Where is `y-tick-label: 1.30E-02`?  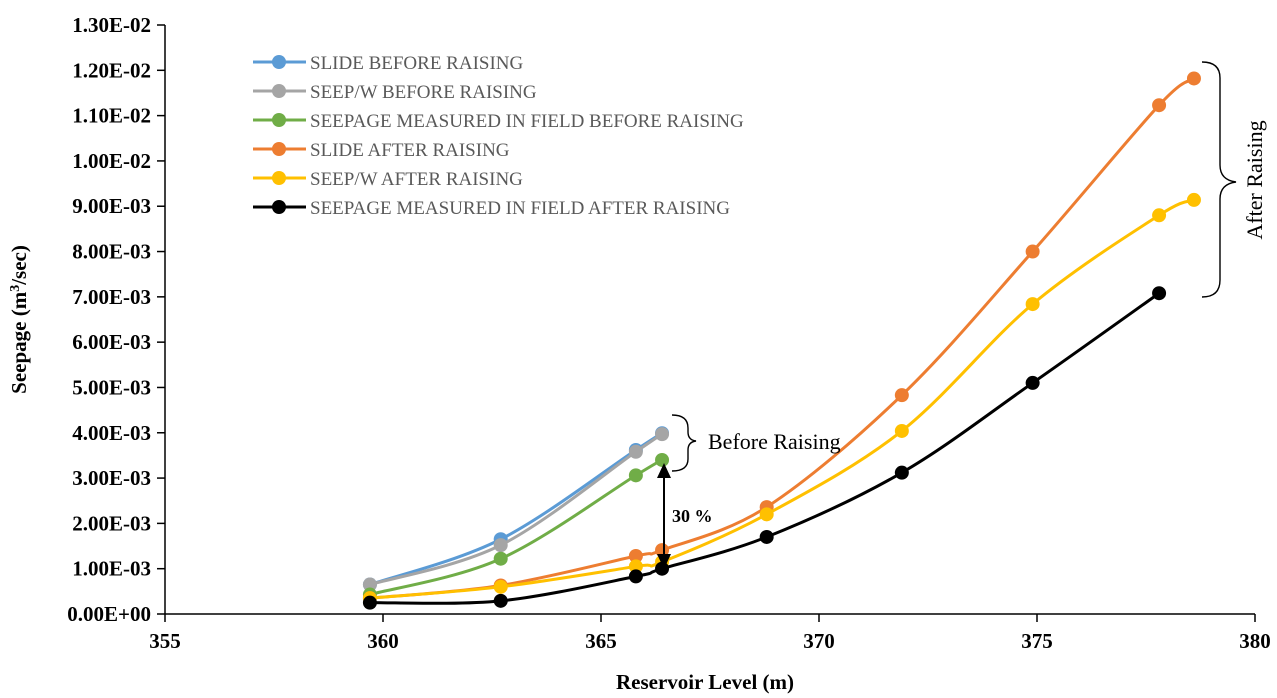
y-tick-label: 1.30E-02 is located at coordinates (111, 25).